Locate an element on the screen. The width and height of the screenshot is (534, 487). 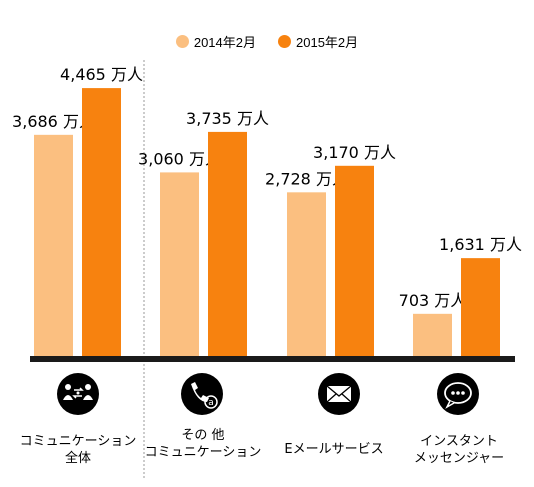
legend-label-2014: 2014年2月 is located at coordinates (224, 42).